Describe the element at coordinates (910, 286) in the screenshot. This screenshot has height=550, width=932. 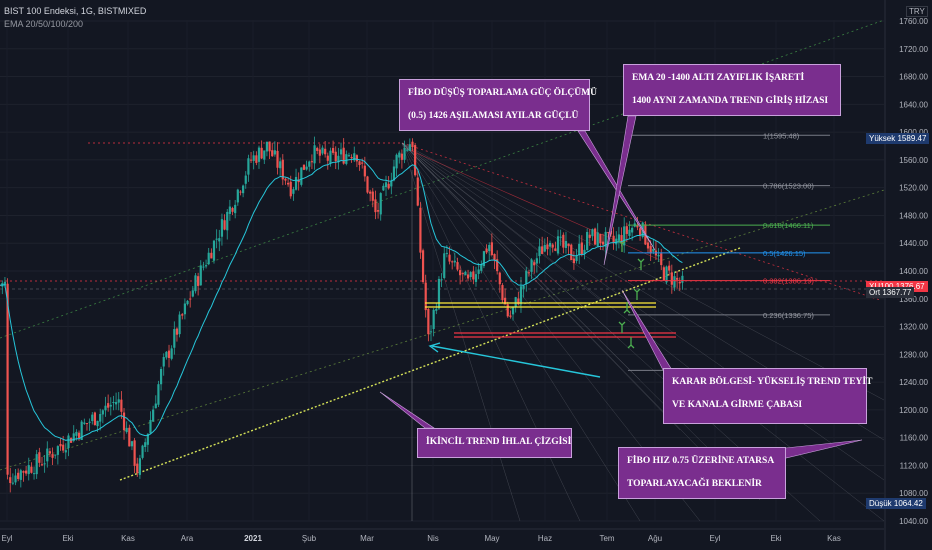
I see `price-tag-value: 1376.67` at that location.